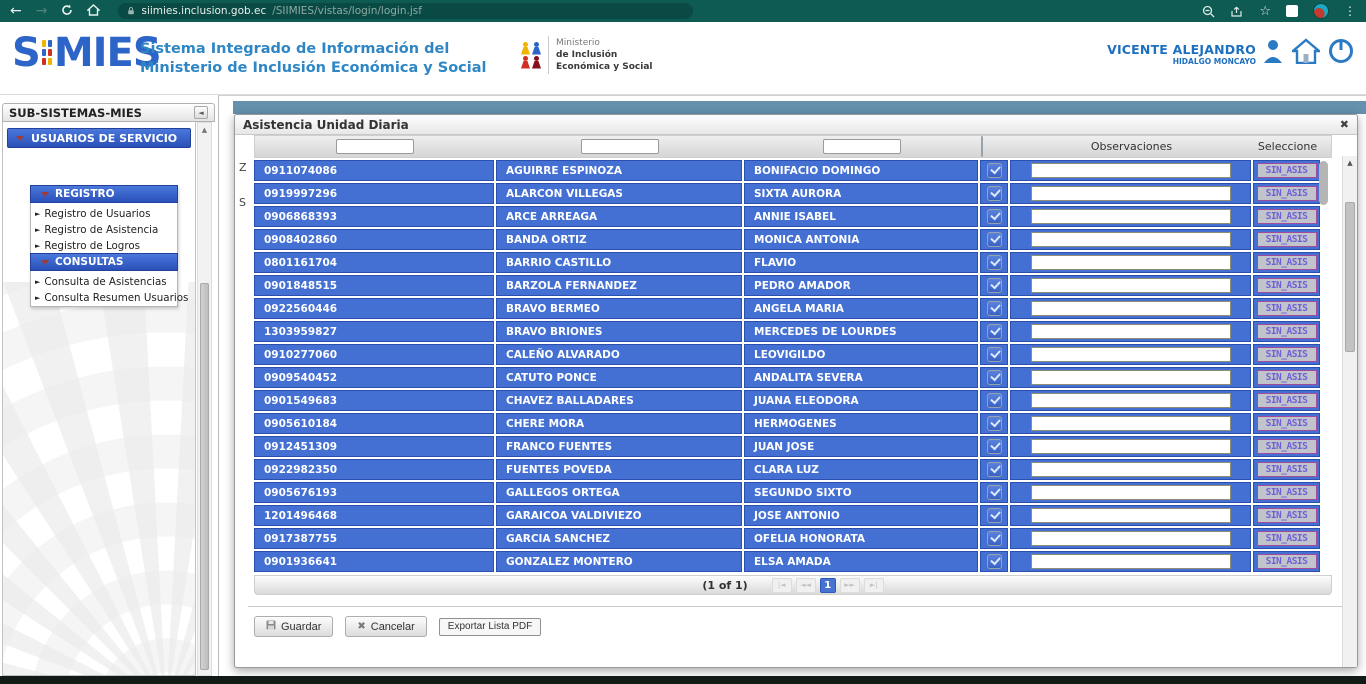 This screenshot has height=684, width=1366. What do you see at coordinates (204, 476) in the screenshot?
I see `sidebar-scrollbar-thumb` at bounding box center [204, 476].